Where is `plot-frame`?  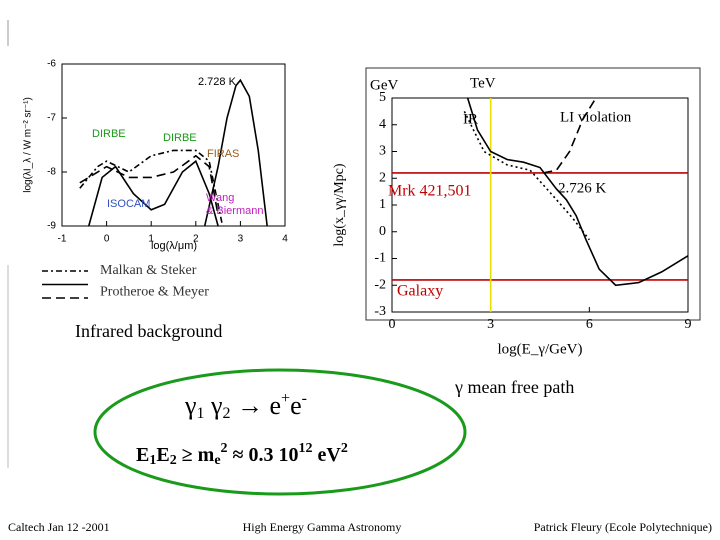
plot-frame is located at coordinates (173, 145).